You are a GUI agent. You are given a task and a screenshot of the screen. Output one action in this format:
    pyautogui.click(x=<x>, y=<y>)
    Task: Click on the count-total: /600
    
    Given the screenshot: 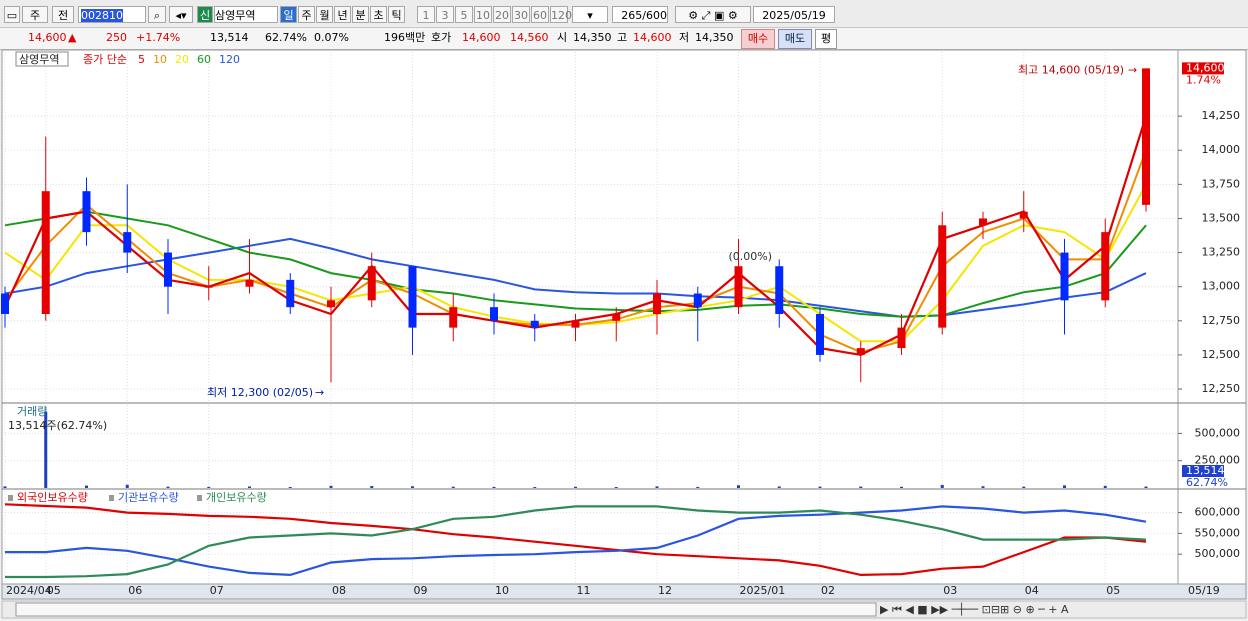 What is the action you would take?
    pyautogui.click(x=654, y=15)
    